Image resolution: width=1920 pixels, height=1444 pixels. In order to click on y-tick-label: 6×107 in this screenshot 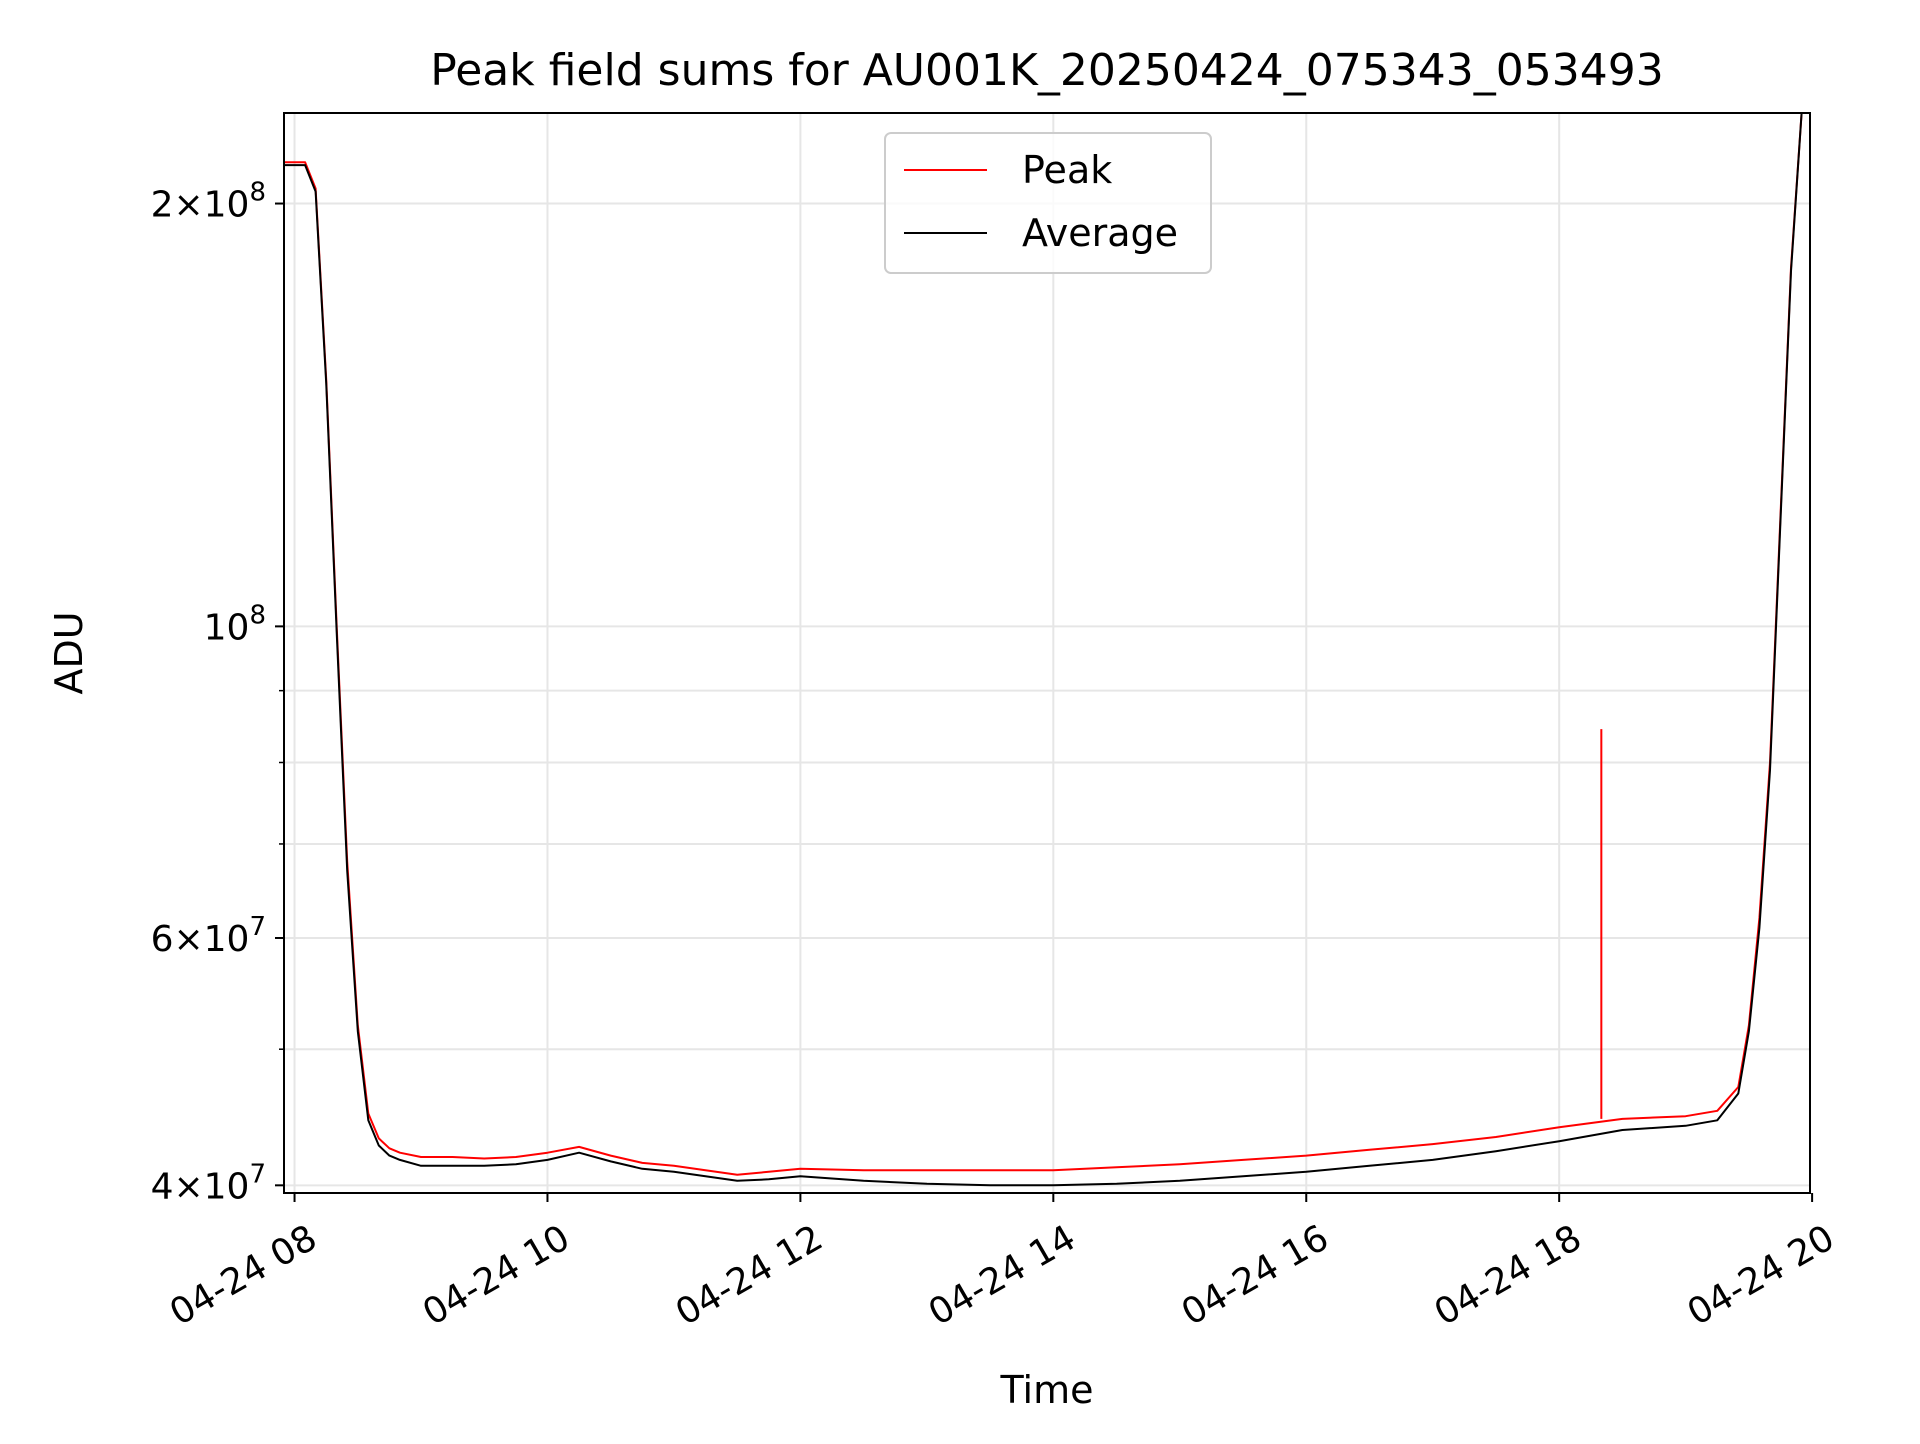, I will do `click(208, 936)`.